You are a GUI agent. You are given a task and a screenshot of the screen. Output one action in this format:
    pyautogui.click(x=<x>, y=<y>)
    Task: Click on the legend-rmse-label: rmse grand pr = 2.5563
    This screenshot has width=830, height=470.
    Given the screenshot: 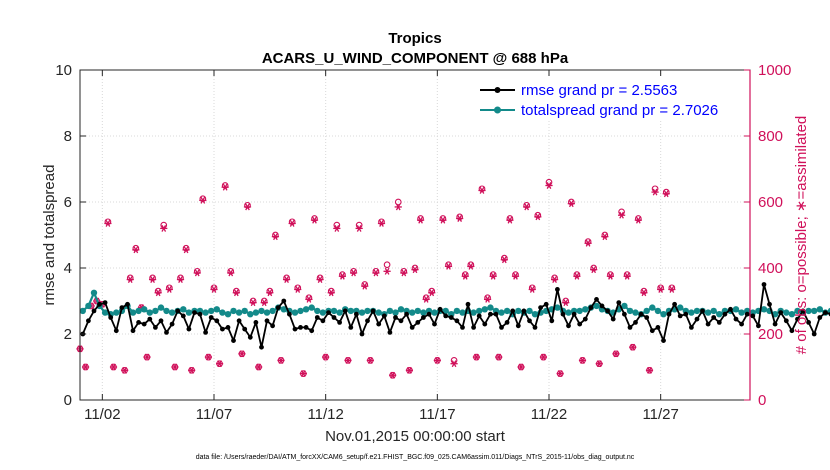 What is the action you would take?
    pyautogui.click(x=599, y=90)
    